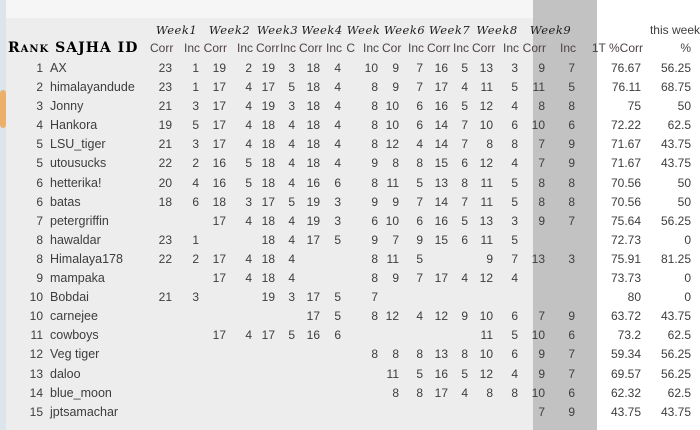 The image size is (700, 430). Describe the element at coordinates (392, 106) in the screenshot. I see `week6-corr-cell: 10` at that location.